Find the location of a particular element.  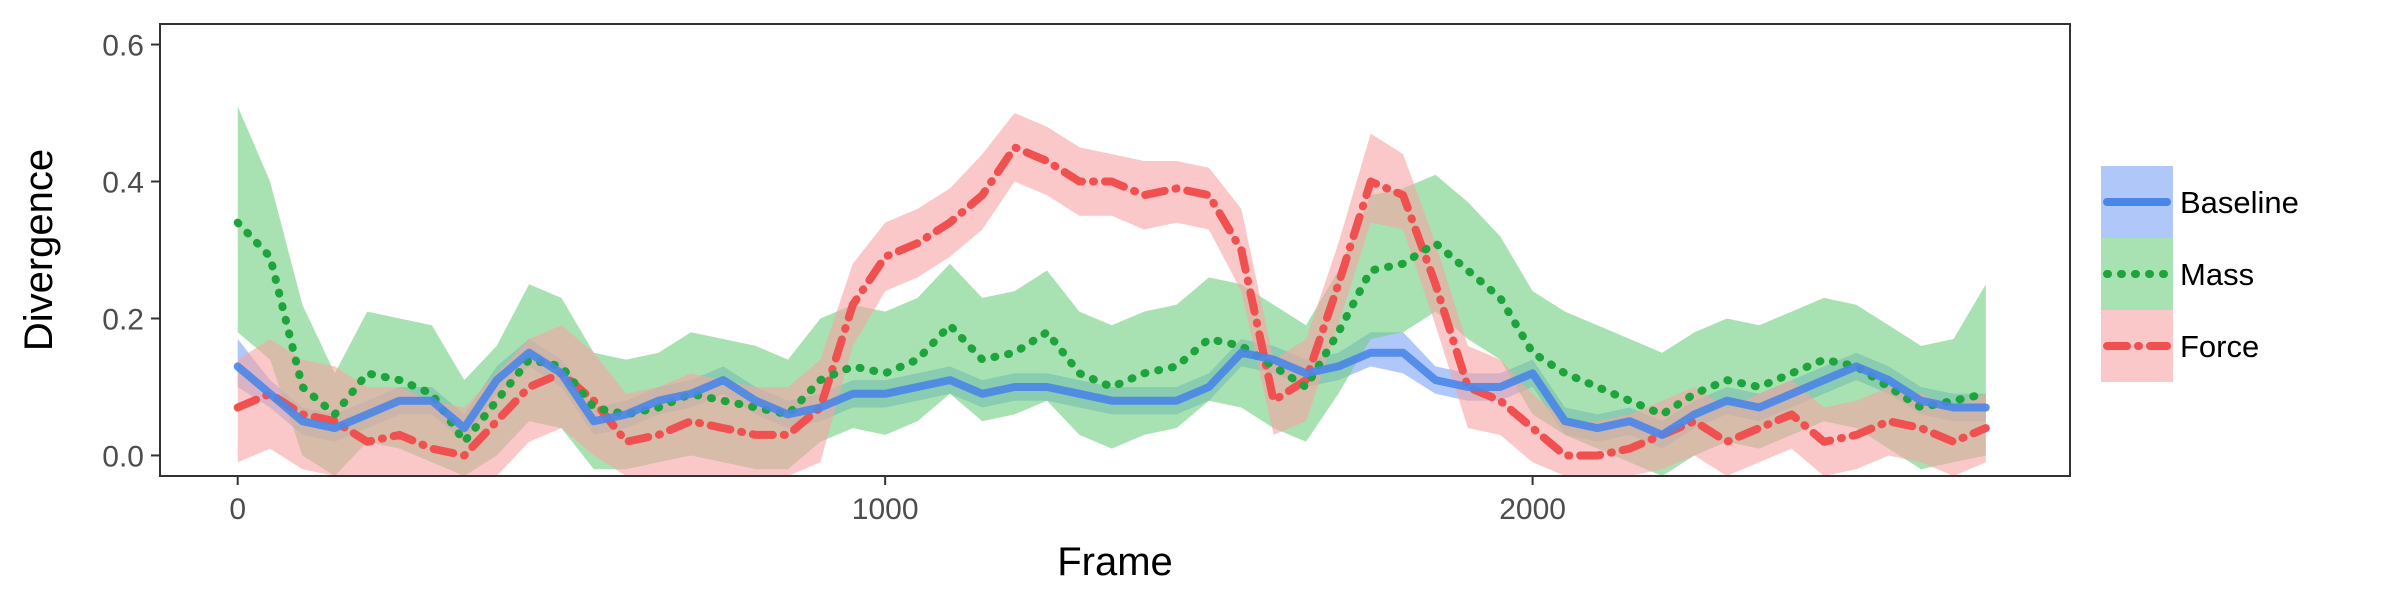

x-axis: 0 1000 2000 is located at coordinates (897, 501).